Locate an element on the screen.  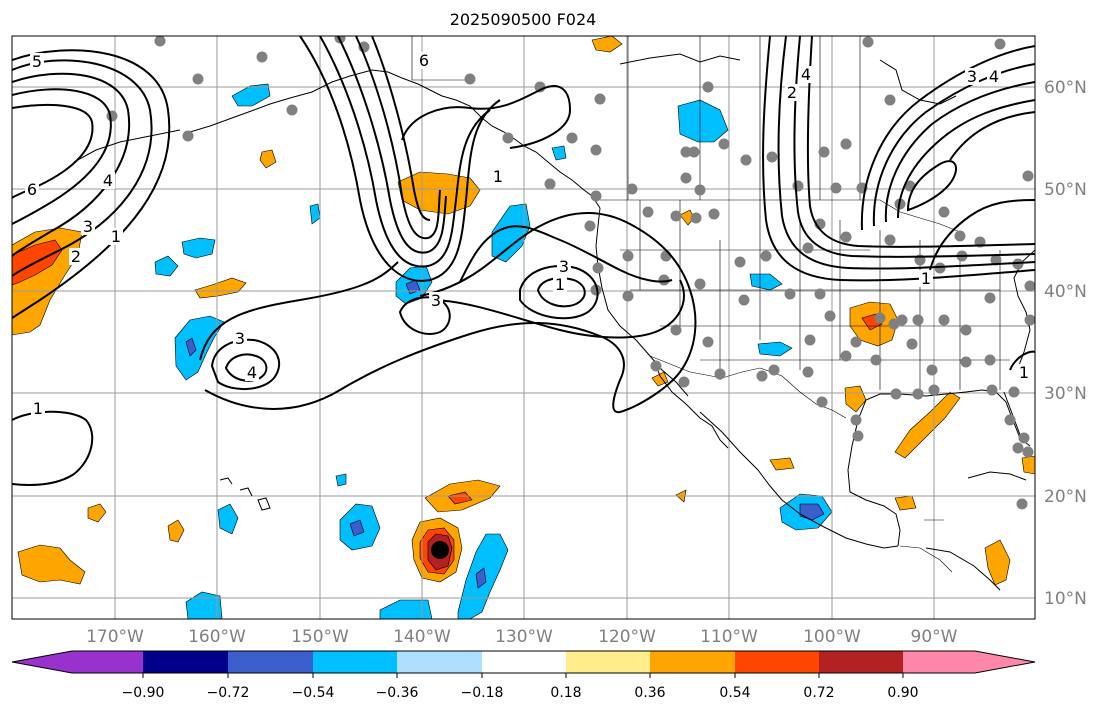
coastline-alaska is located at coordinates (395, 139).